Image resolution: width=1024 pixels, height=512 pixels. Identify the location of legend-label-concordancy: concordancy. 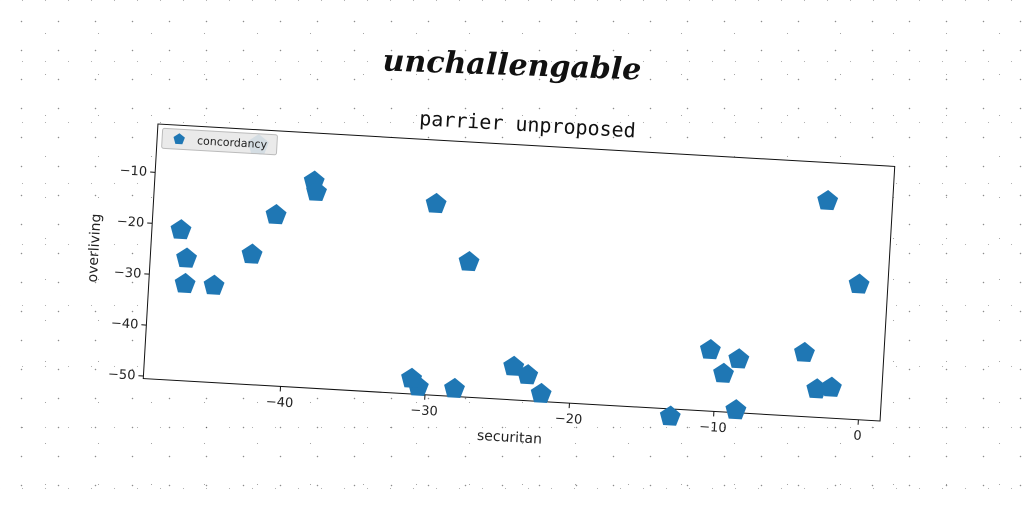
(232, 142).